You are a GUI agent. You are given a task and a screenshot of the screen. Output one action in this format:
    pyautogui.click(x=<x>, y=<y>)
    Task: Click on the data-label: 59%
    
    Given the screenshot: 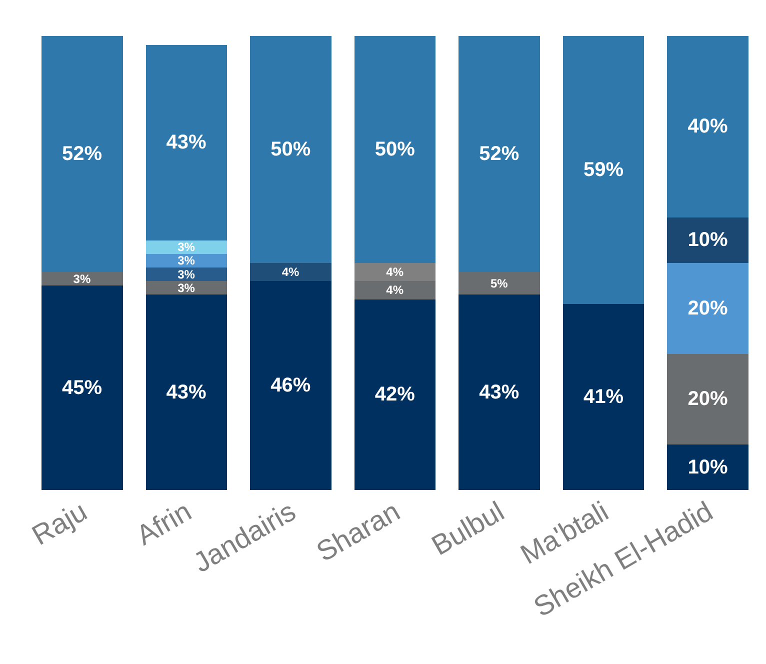 What is the action you would take?
    pyautogui.click(x=603, y=169)
    